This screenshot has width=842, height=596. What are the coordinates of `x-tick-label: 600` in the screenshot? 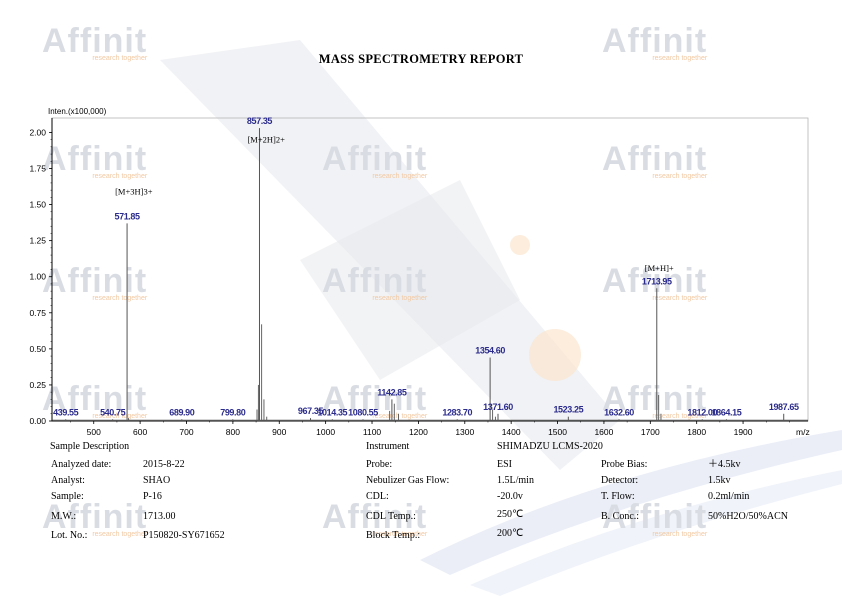 It's located at (140, 432).